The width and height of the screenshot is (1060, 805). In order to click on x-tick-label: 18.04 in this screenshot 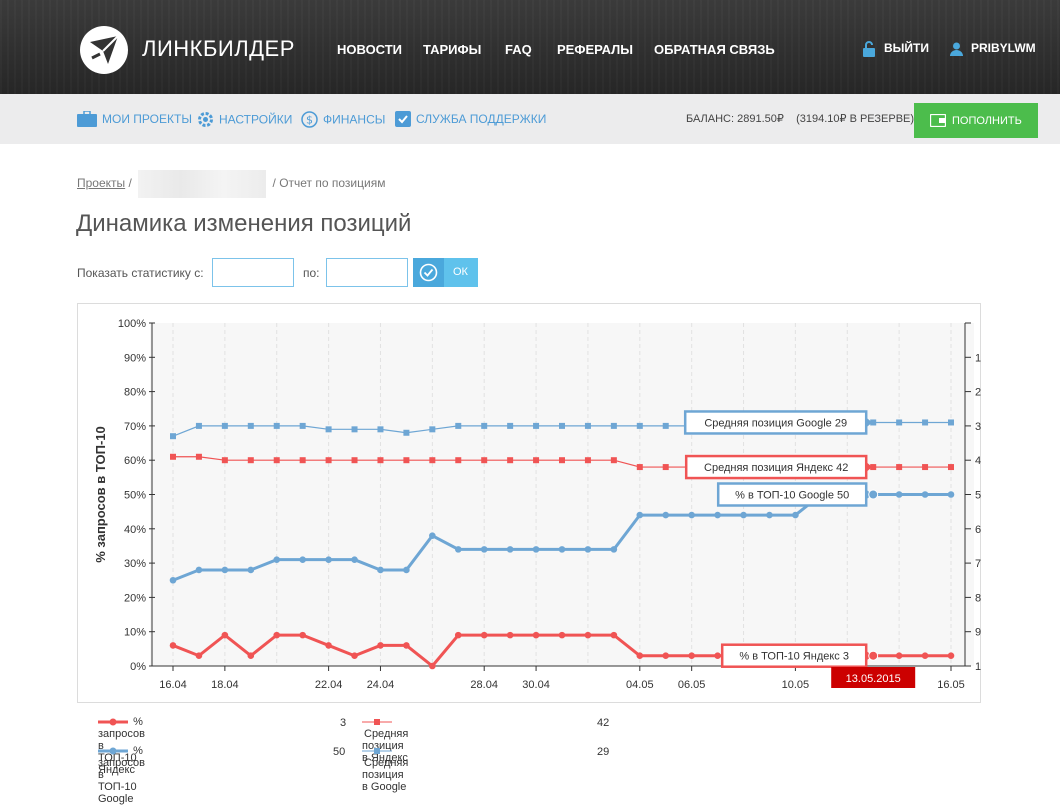, I will do `click(225, 685)`.